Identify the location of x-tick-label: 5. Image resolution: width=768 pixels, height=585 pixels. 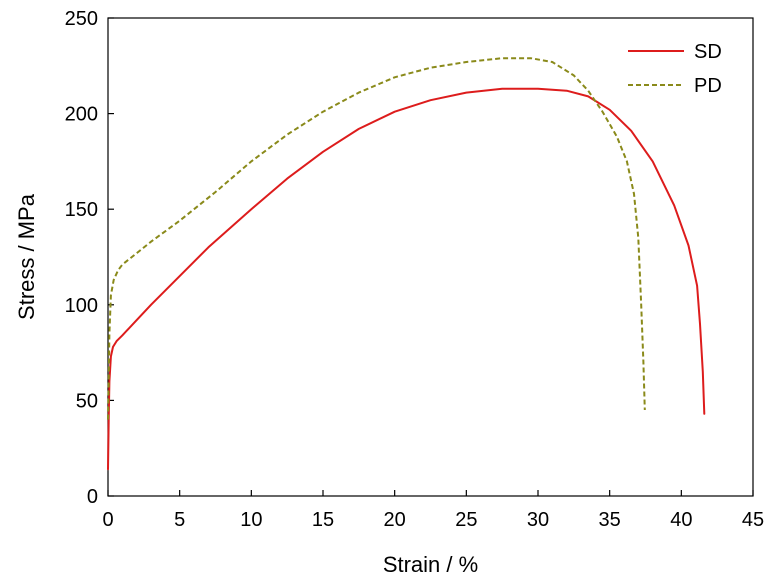
(179, 520).